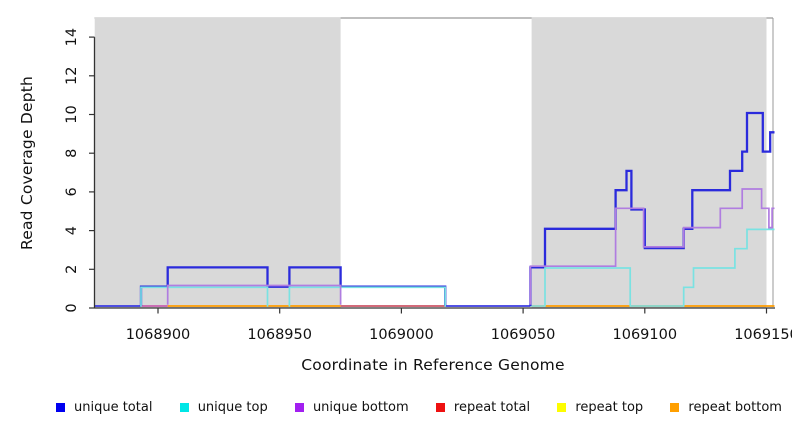  What do you see at coordinates (27, 163) in the screenshot?
I see `y-axis-label: Read Coverage Depth` at bounding box center [27, 163].